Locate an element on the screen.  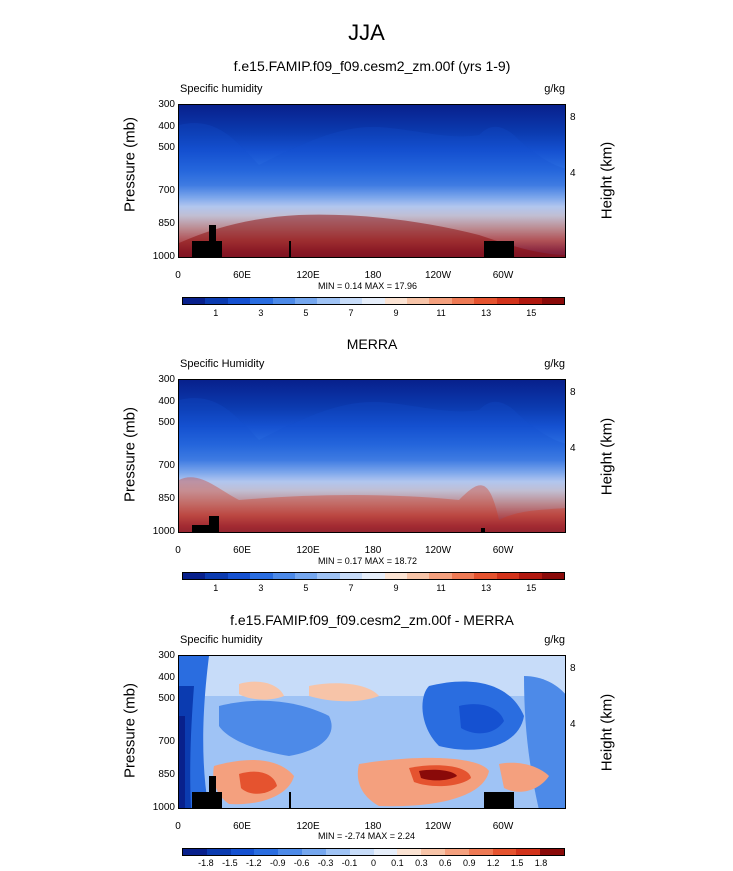
panel2-title: MERRA is located at coordinates (372, 344).